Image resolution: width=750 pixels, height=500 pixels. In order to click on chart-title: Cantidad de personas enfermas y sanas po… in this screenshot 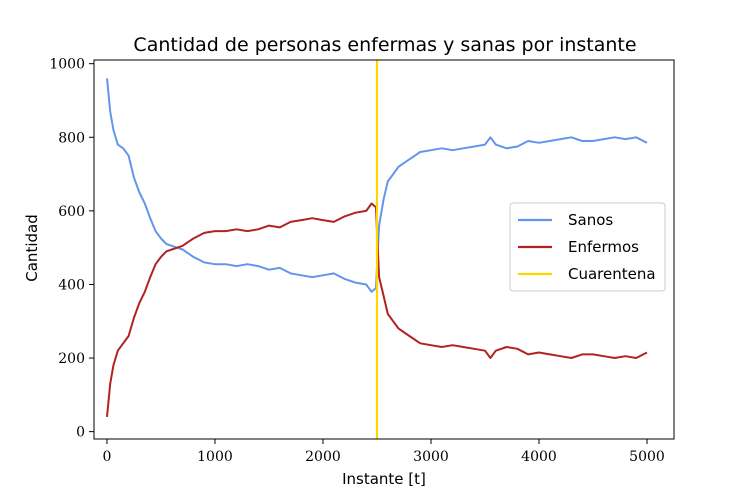, I will do `click(384, 45)`.